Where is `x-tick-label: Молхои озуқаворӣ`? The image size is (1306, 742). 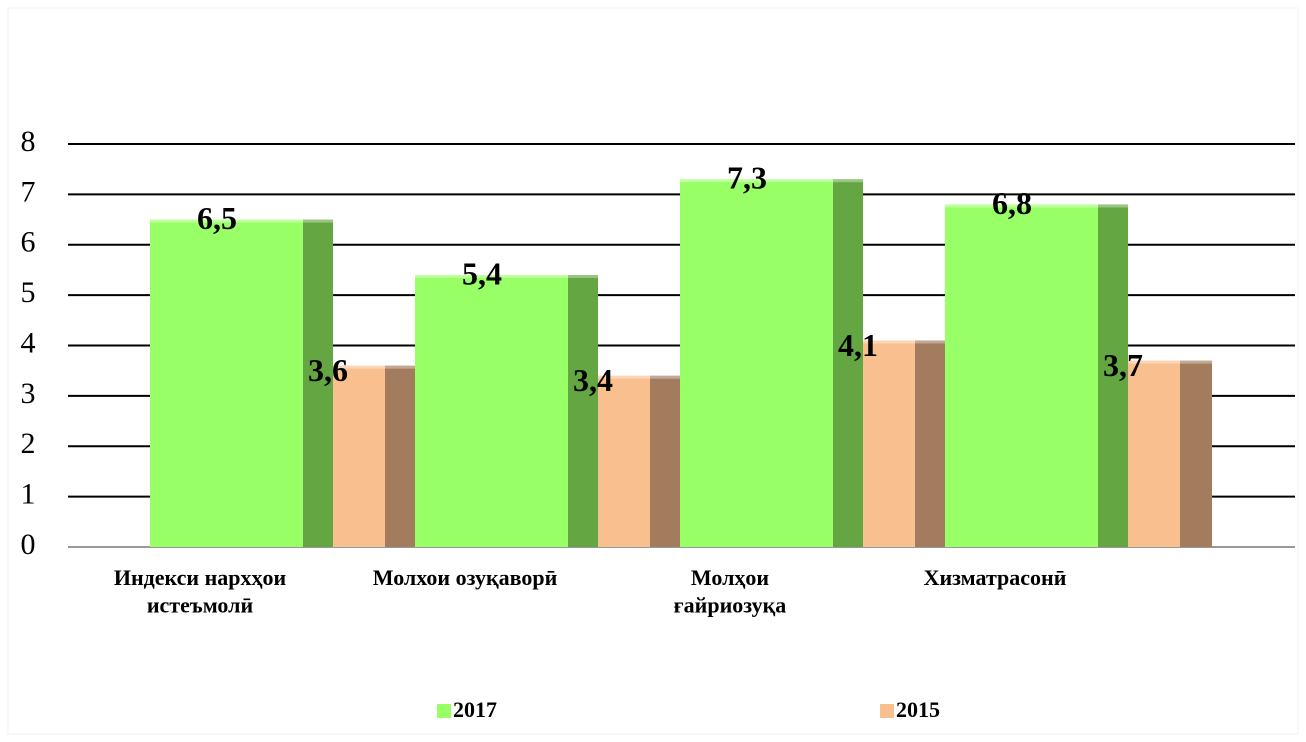 x-tick-label: Молхои озуқаворӣ is located at coordinates (465, 577).